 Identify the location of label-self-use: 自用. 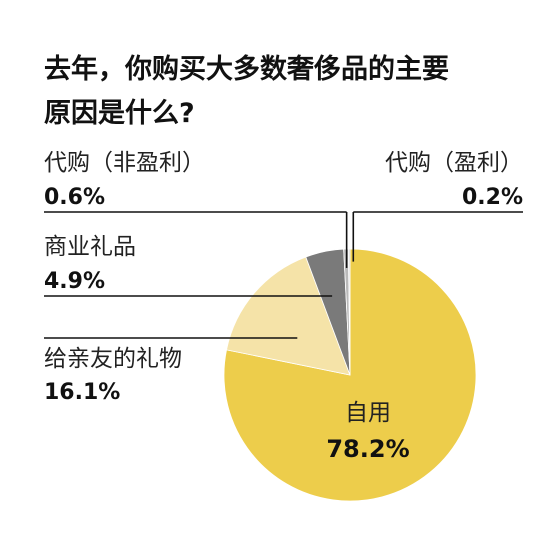
(368, 413).